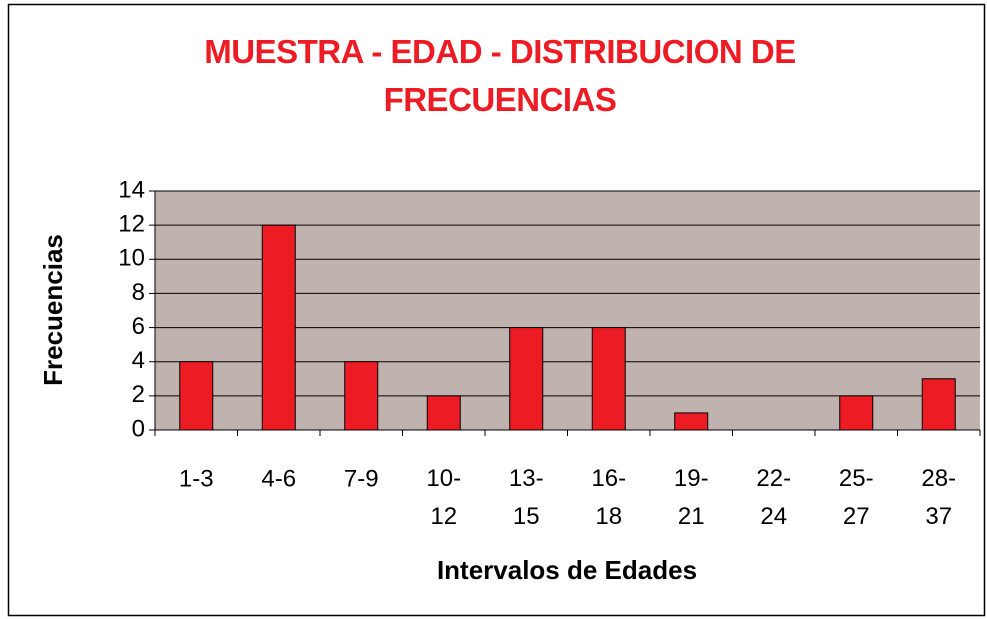  I want to click on x-tick-label: 13-15, so click(526, 497).